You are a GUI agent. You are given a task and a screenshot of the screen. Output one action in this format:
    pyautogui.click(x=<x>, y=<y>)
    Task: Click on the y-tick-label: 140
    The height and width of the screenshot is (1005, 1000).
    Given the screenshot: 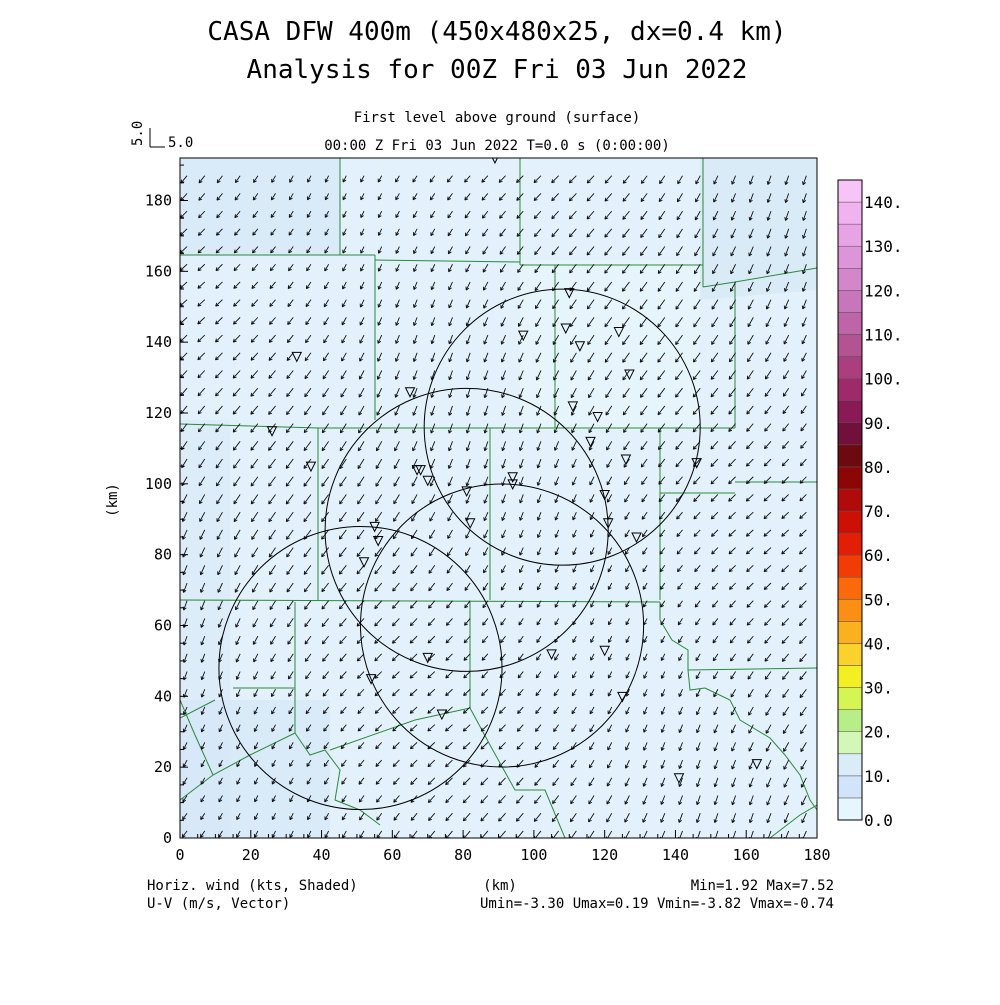 What is the action you would take?
    pyautogui.click(x=158, y=342)
    